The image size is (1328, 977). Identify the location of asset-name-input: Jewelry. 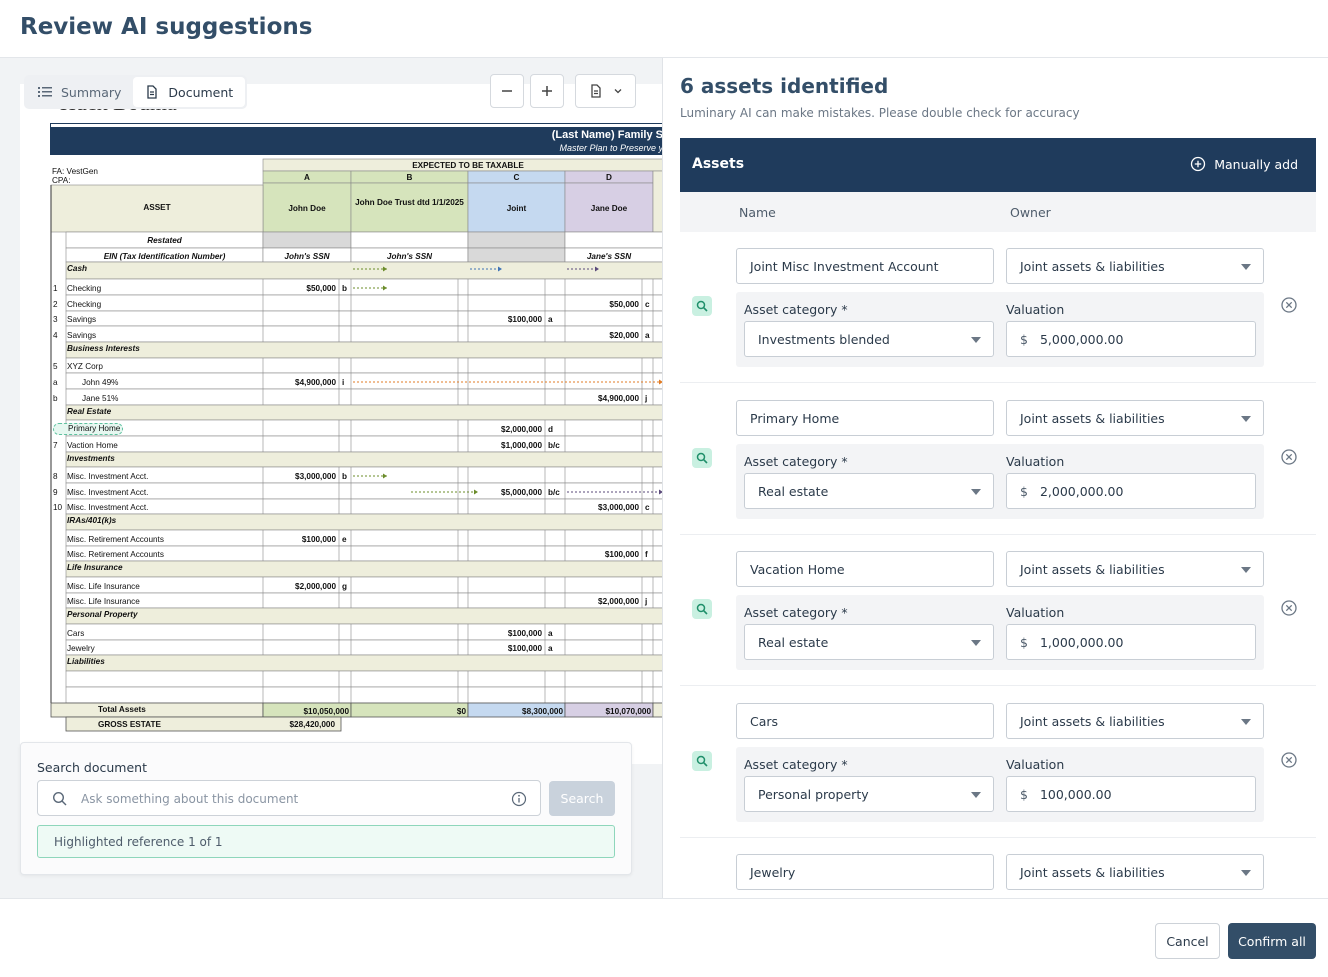
(865, 872).